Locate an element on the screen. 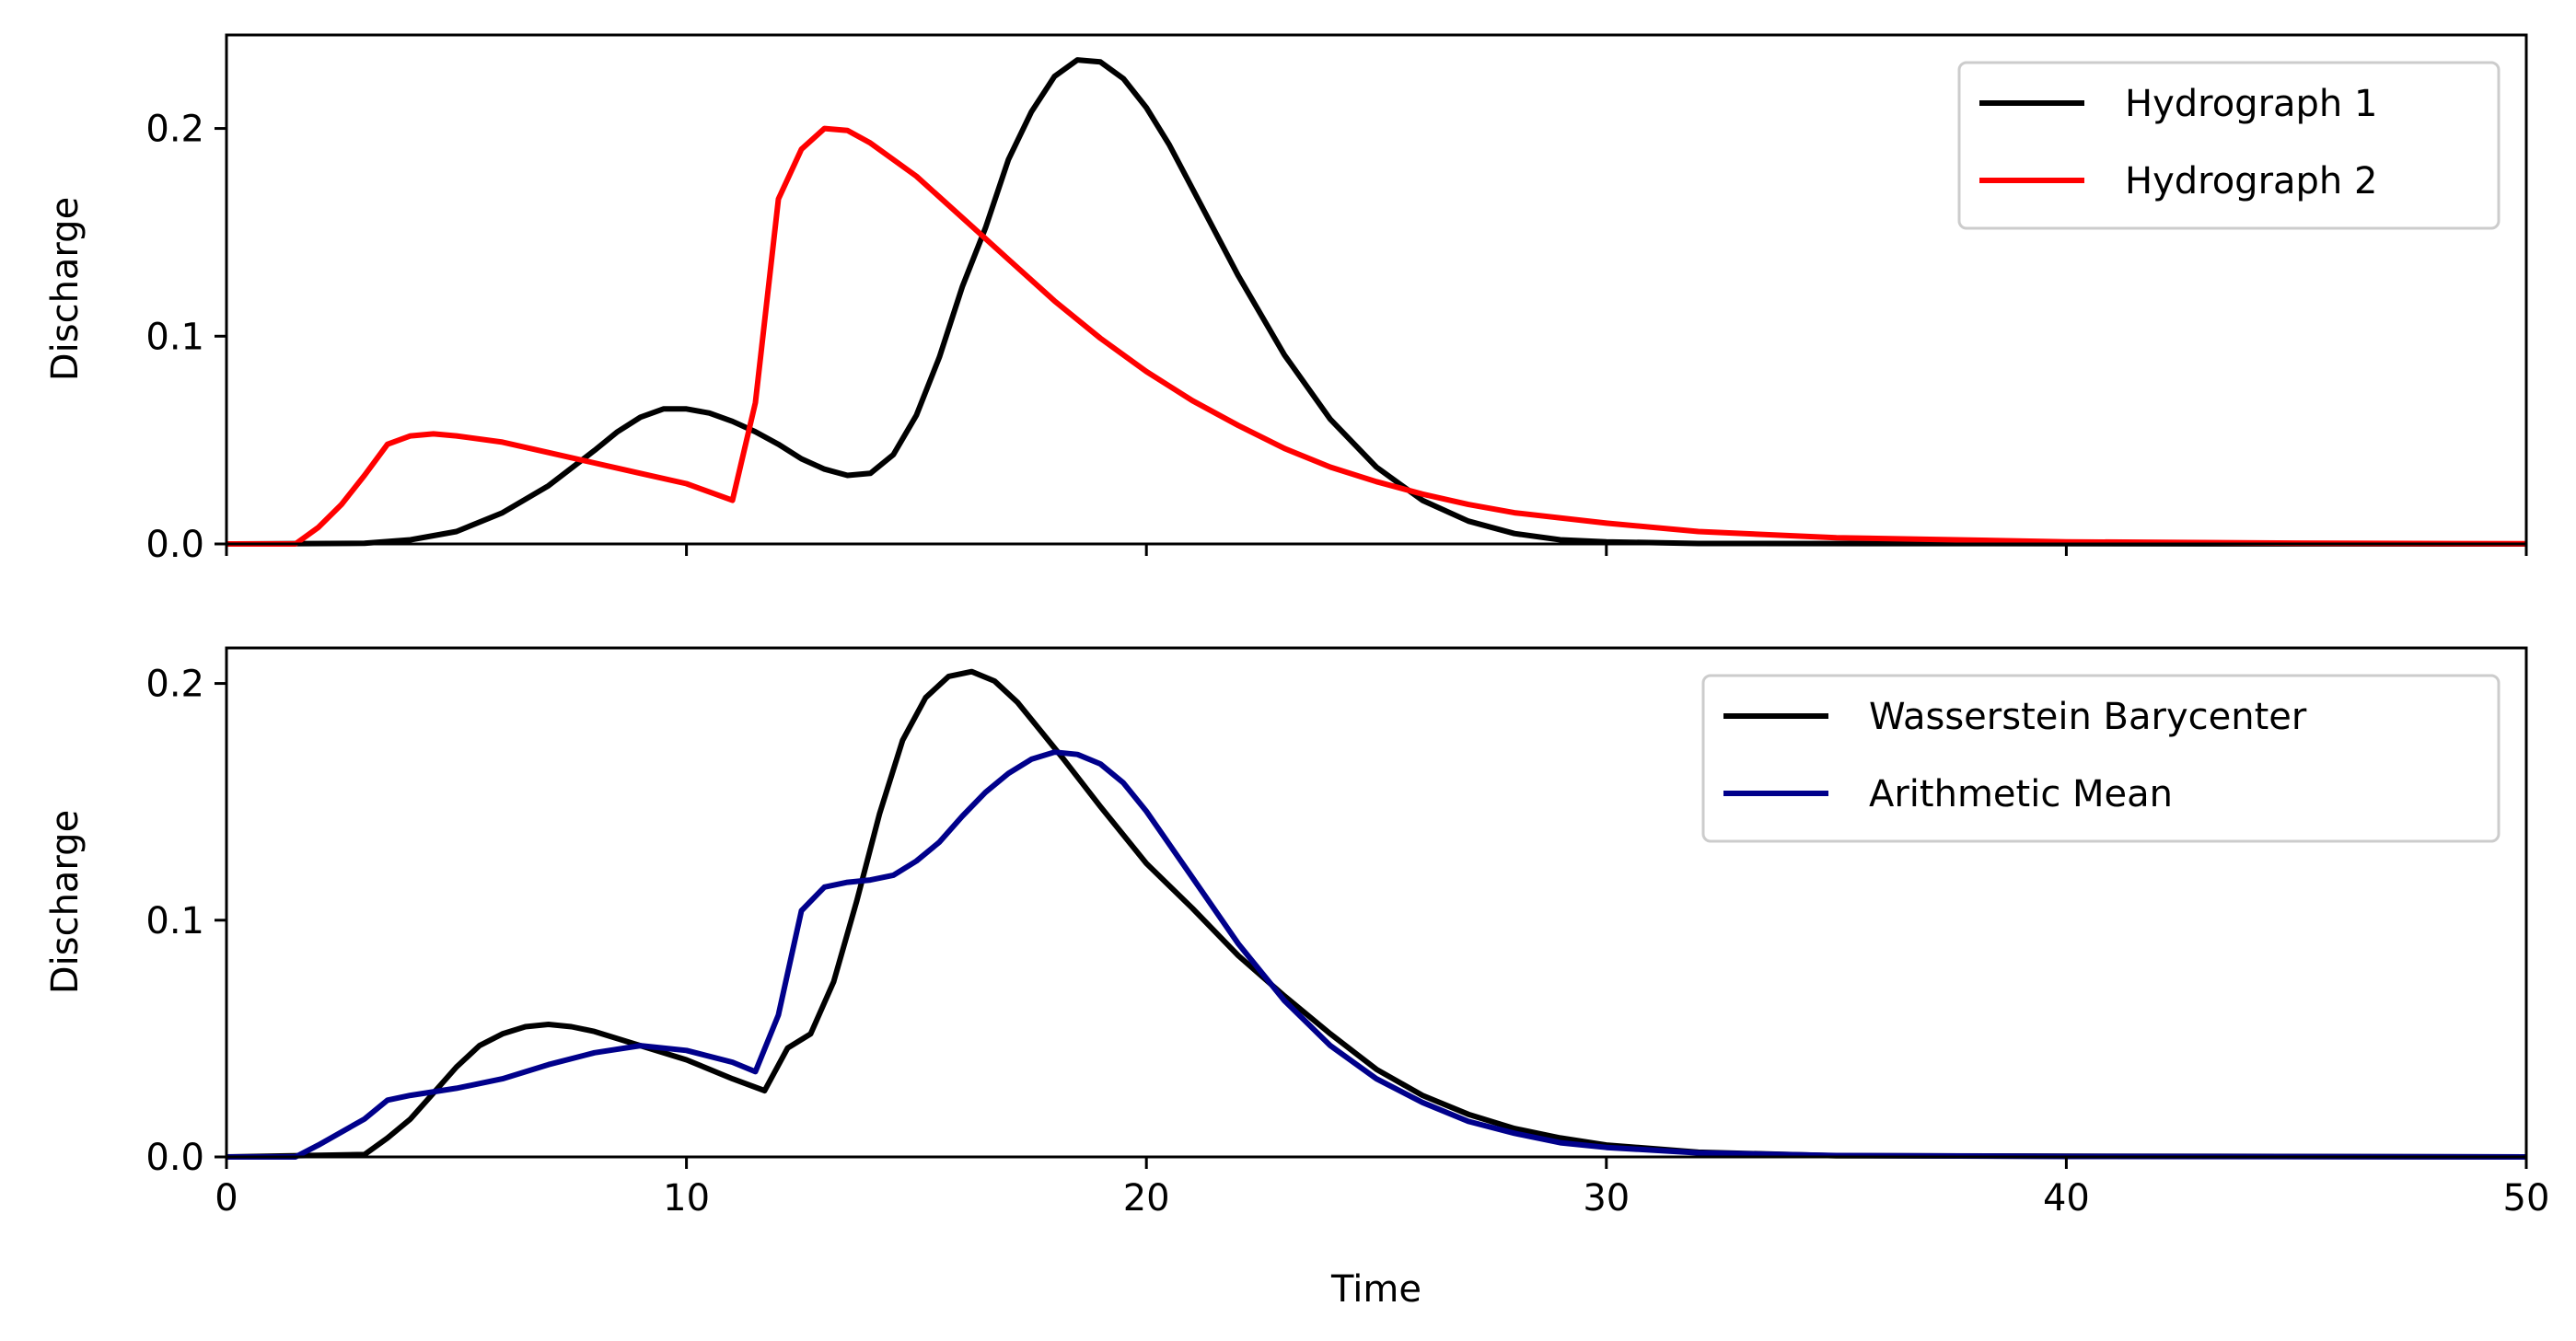  bottom-subplot-y-ticks: 0.0 0.1 0.2 is located at coordinates (185, 921).